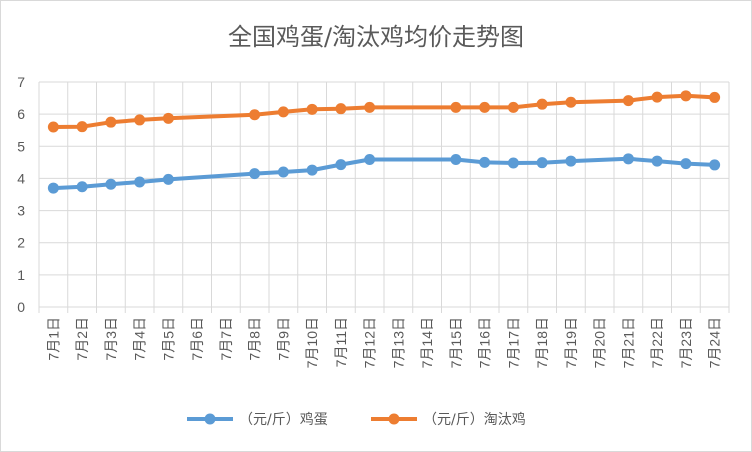 Image resolution: width=752 pixels, height=452 pixels. I want to click on legend: （元/斤）鸡蛋 （元/斤）淘汰鸡, so click(356, 419).